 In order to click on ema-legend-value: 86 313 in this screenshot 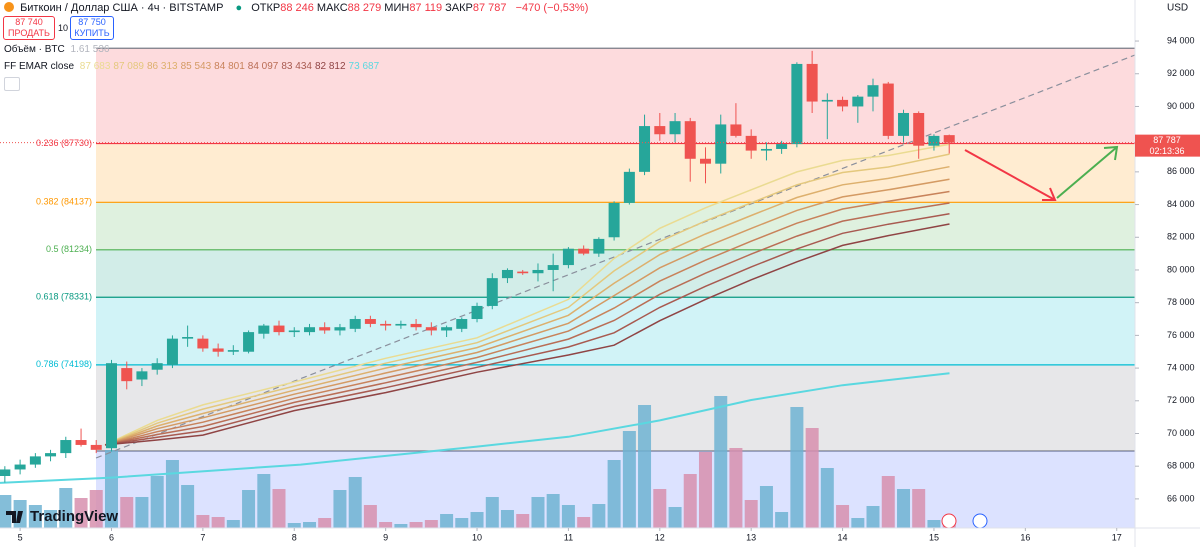, I will do `click(162, 66)`.